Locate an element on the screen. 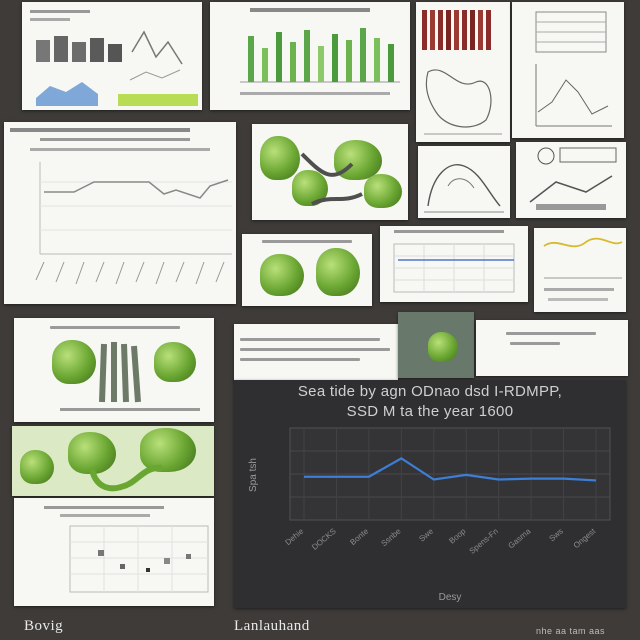  broccoli-stems is located at coordinates (331, 179).